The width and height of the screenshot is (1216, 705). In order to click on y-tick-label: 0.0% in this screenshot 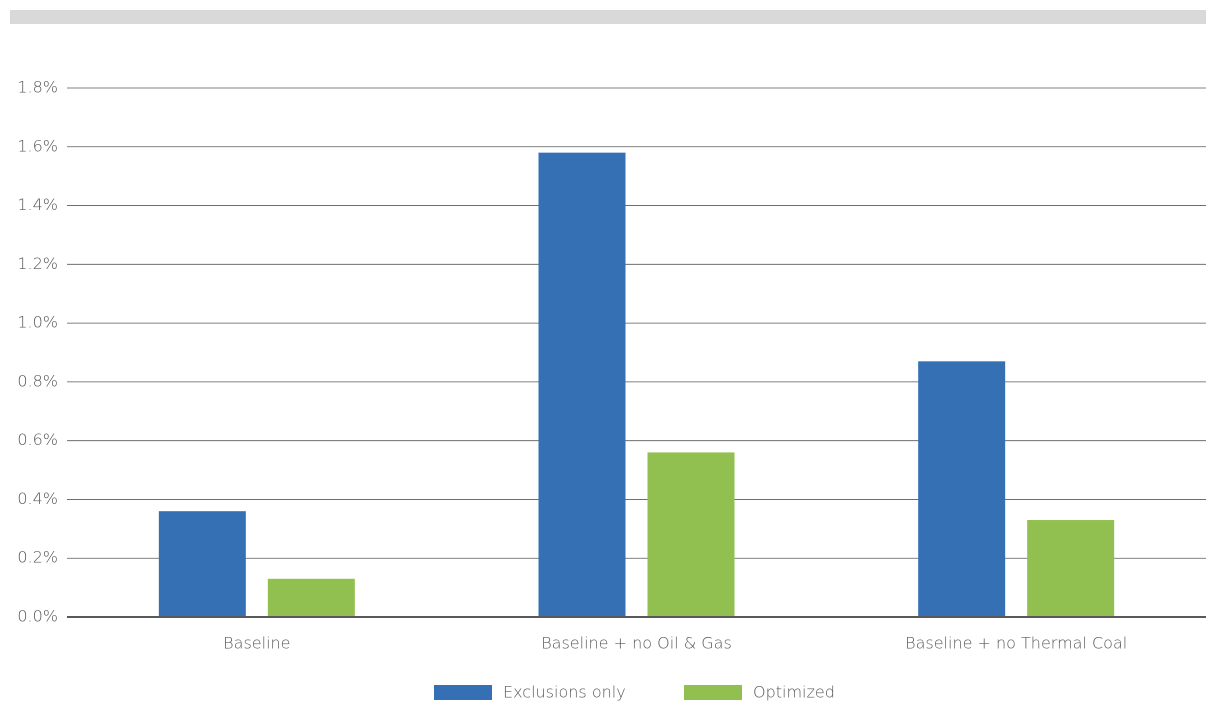, I will do `click(37, 616)`.